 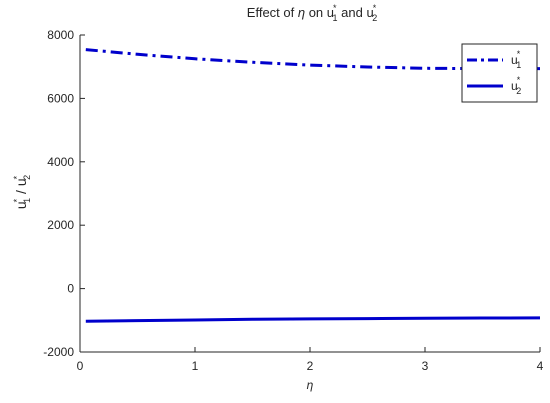 I want to click on x-tick-label: 1, so click(x=195, y=366).